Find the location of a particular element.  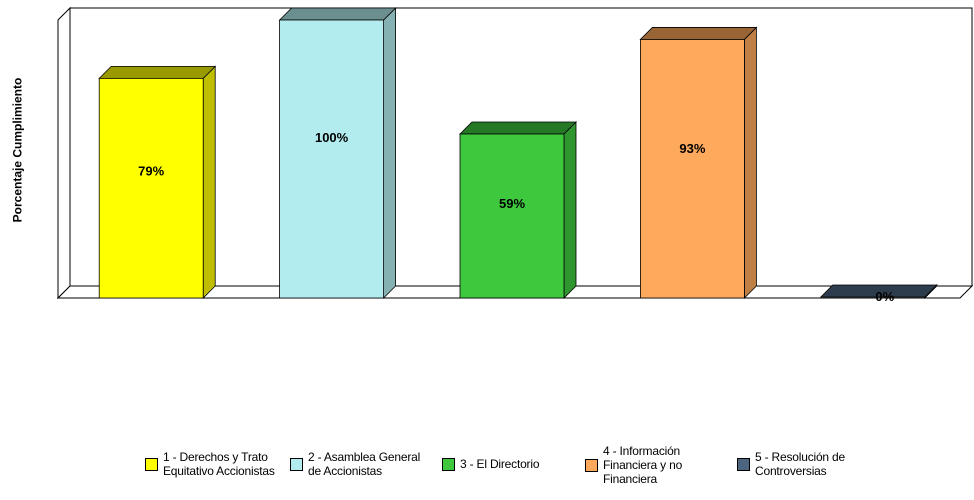

y-axis-label-container: Porcentaje Cumplimiento is located at coordinates (17, 150).